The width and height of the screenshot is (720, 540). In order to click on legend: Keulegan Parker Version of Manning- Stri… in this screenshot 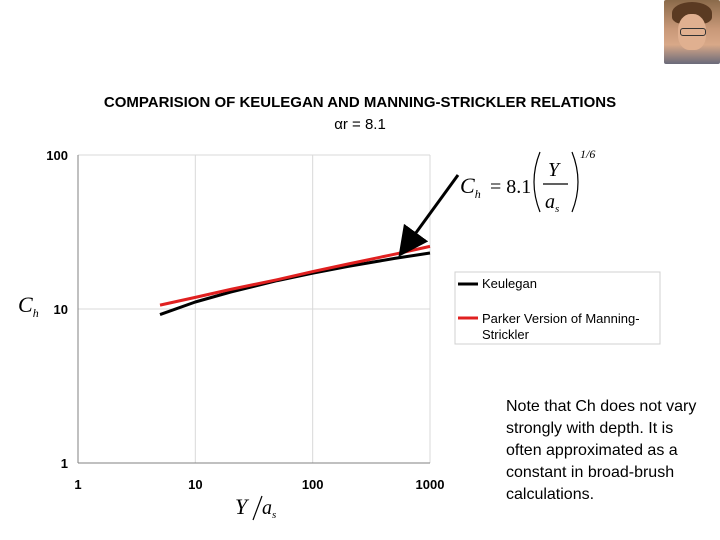, I will do `click(557, 308)`.